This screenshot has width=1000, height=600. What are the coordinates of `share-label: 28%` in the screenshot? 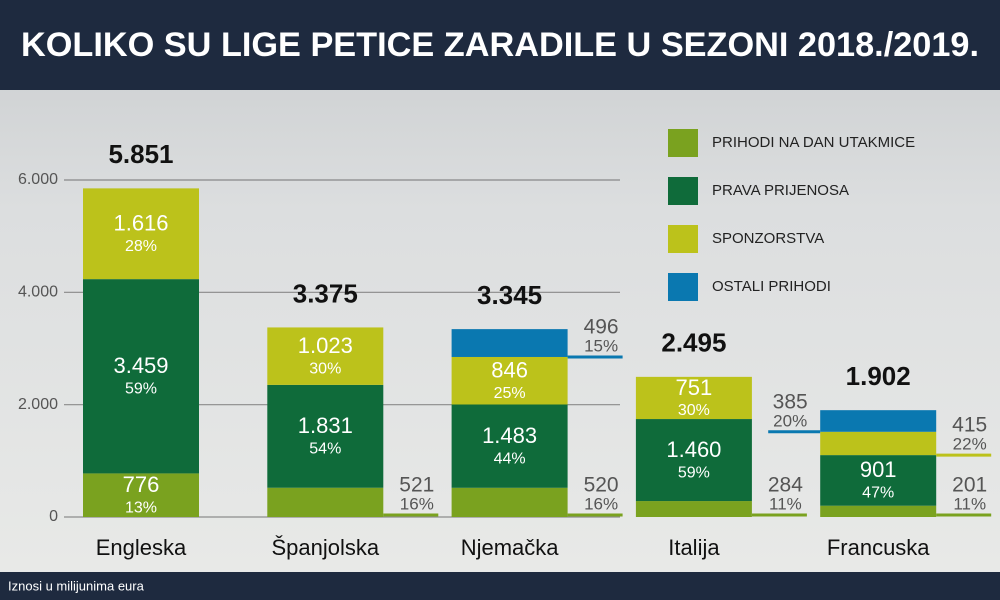 It's located at (141, 246).